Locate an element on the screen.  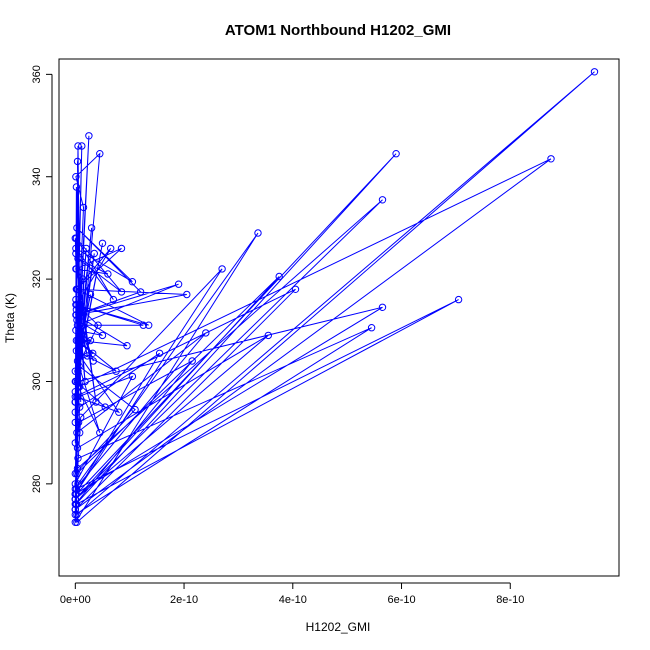
y-tick-label: 320 is located at coordinates (37, 279).